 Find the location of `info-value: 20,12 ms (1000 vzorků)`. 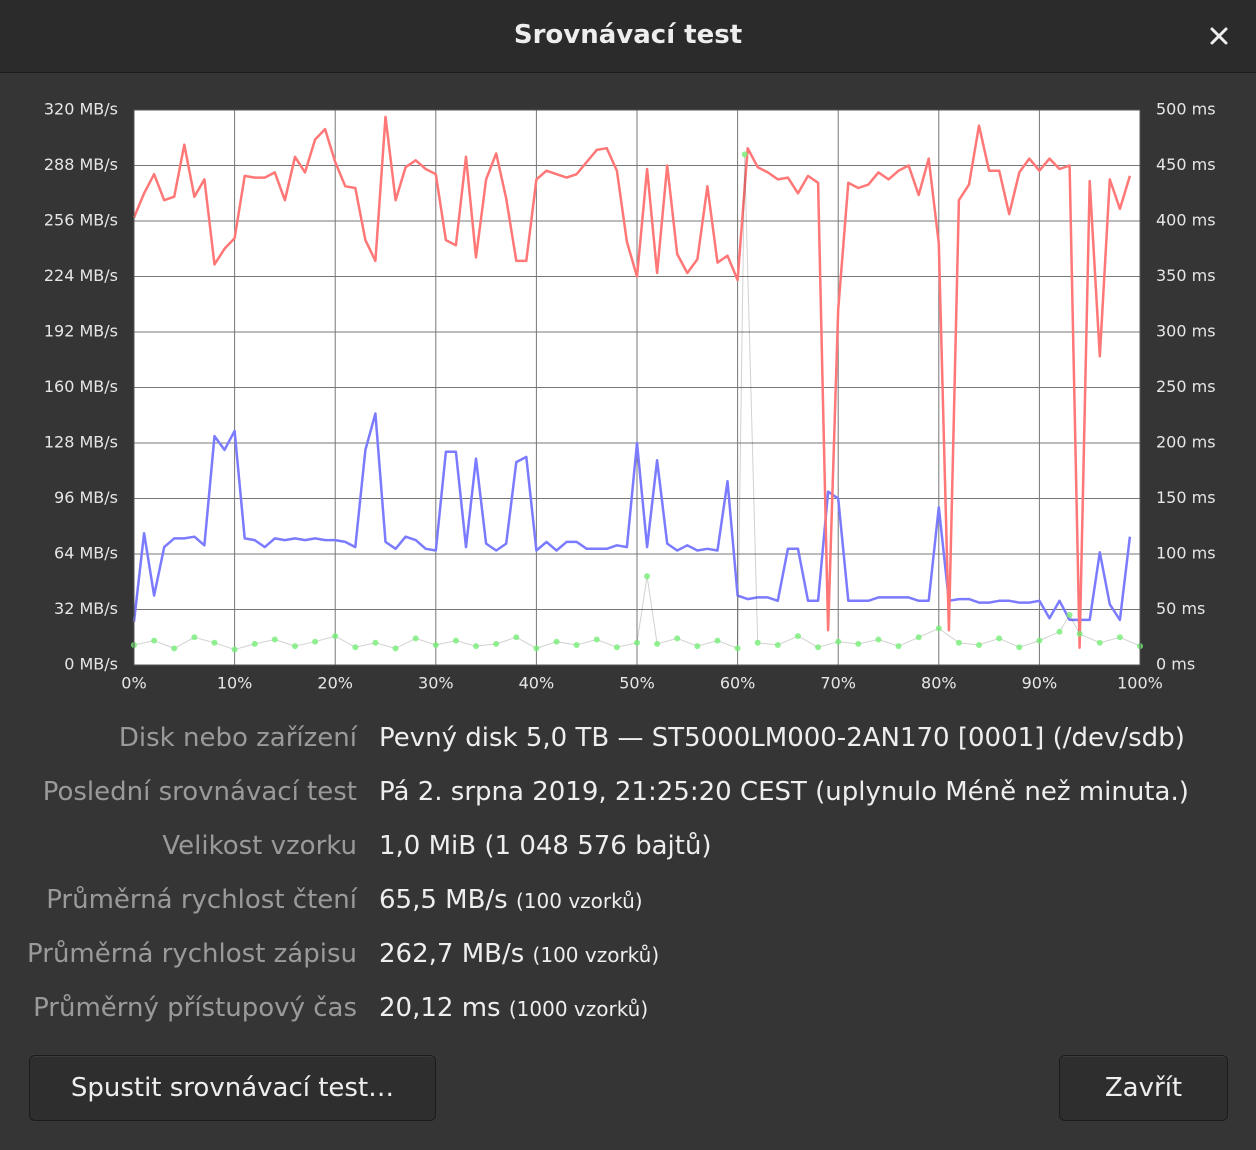

info-value: 20,12 ms (1000 vzorků) is located at coordinates (514, 1008).